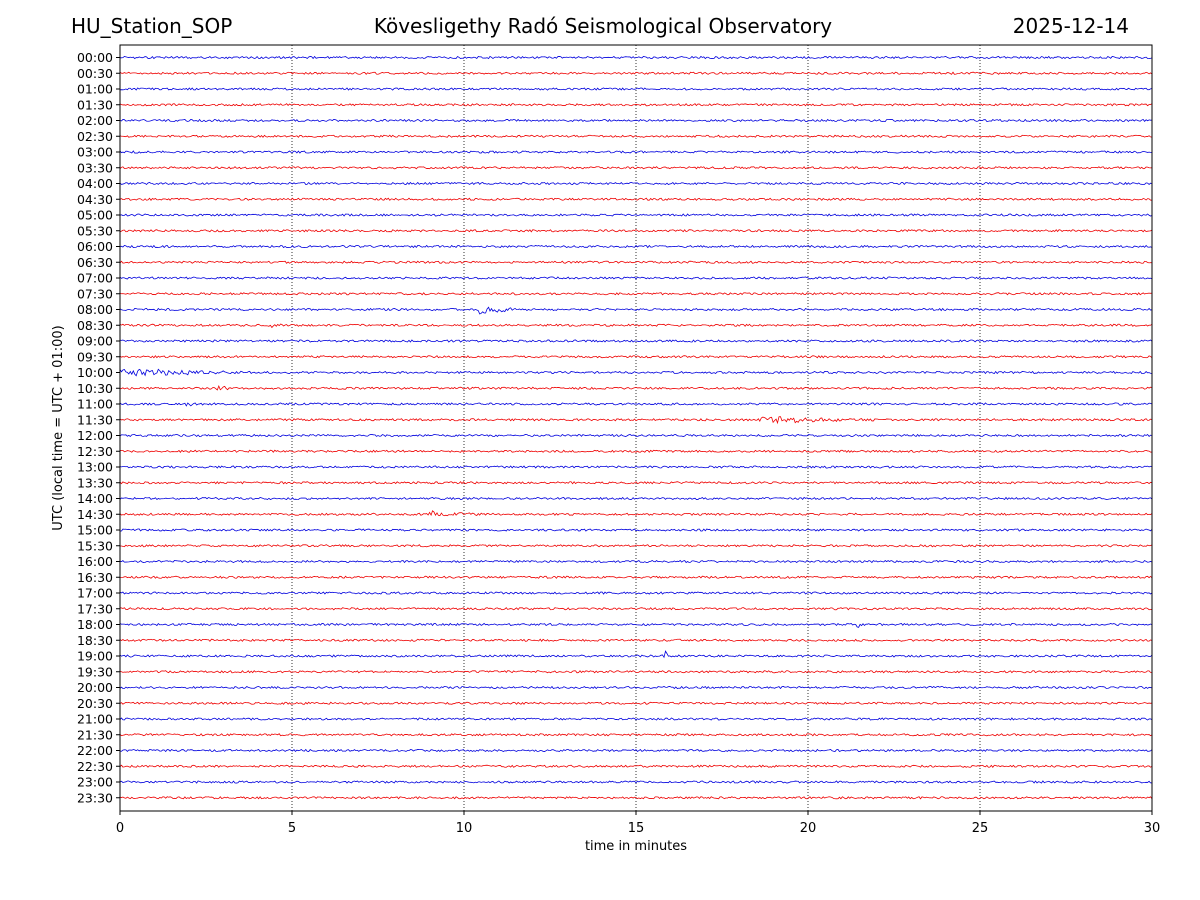  I want to click on x-tick-label: 5, so click(292, 828).